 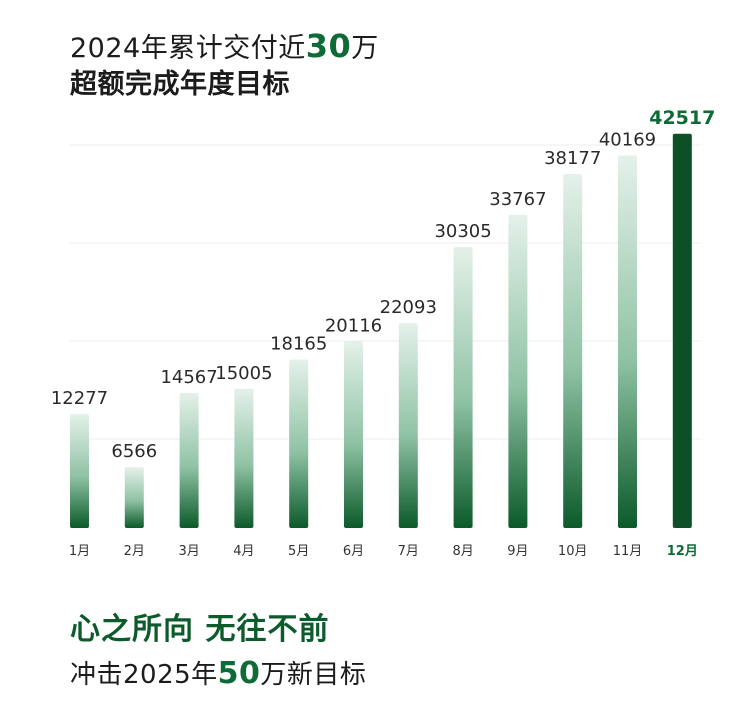 I want to click on value-label: 6566, so click(x=134, y=451).